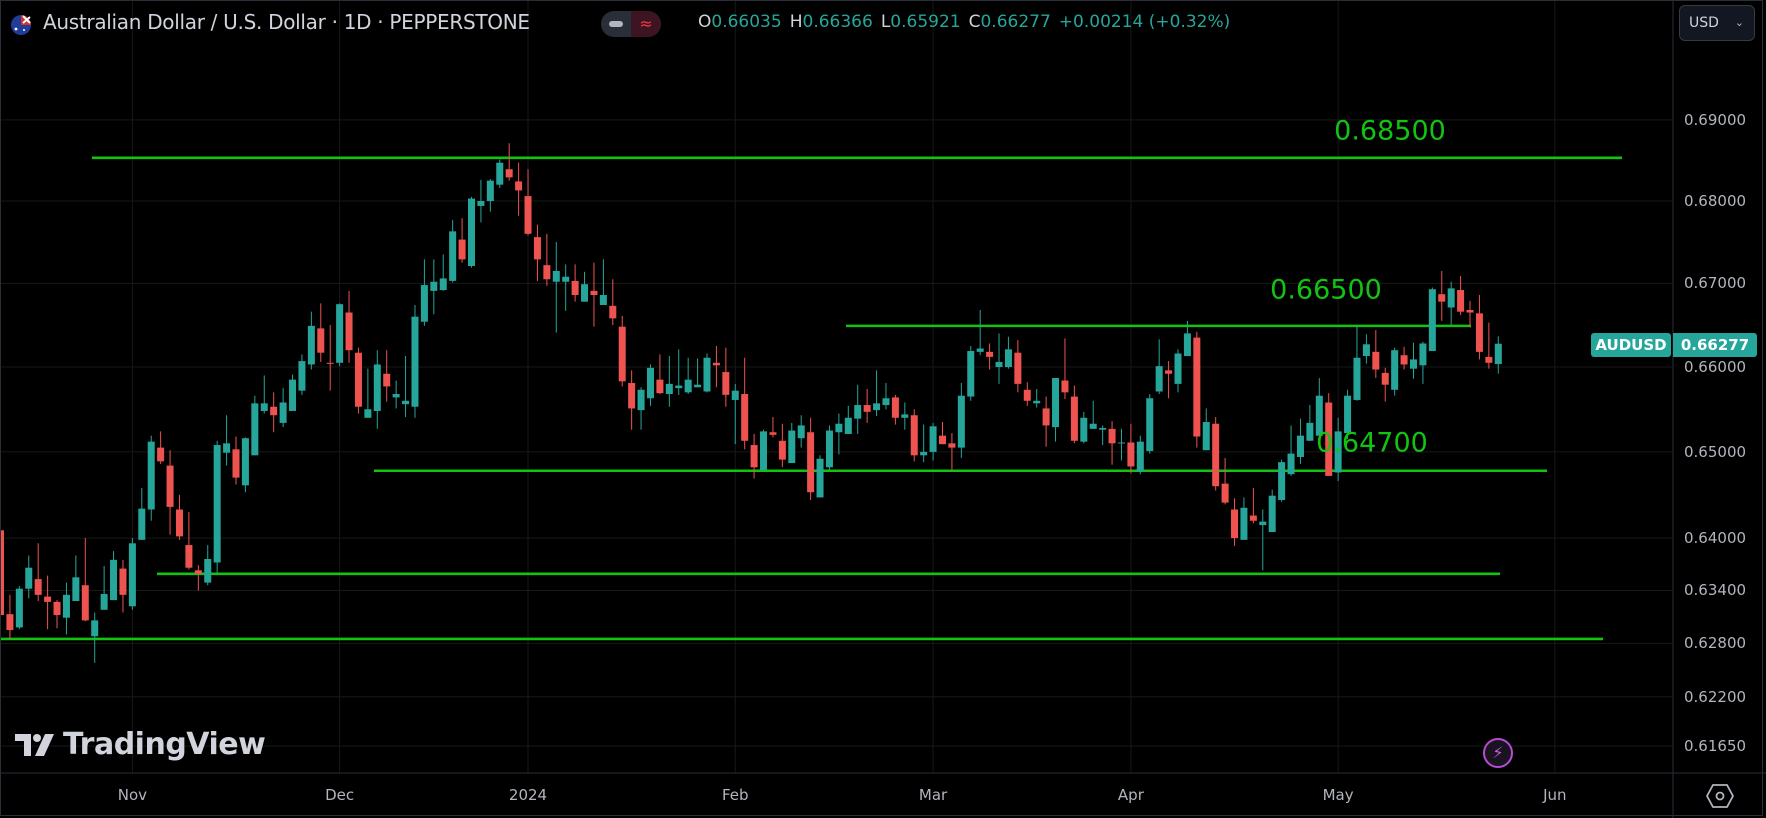  I want to click on close-value: 0.66277, so click(1015, 22).